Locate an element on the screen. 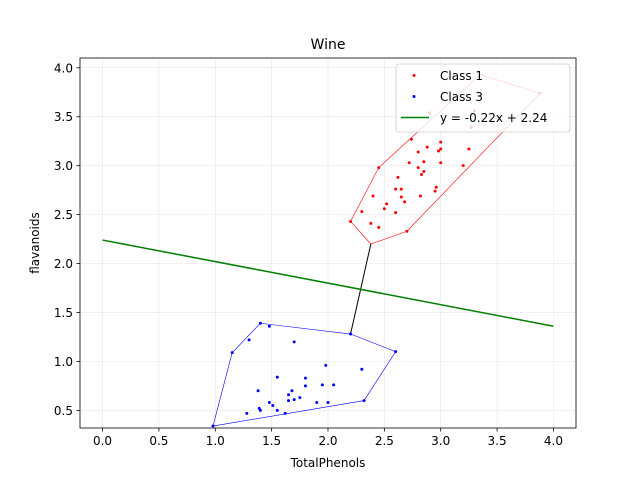  legend: Class 1 Class 3 y = -0.22x + 2.24 is located at coordinates (483, 98).